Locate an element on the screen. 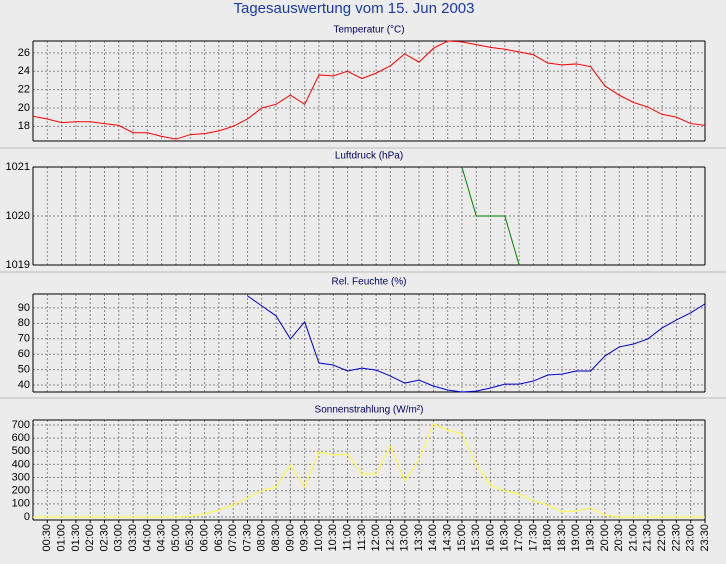  x-tick-label: 06:30 is located at coordinates (219, 538).